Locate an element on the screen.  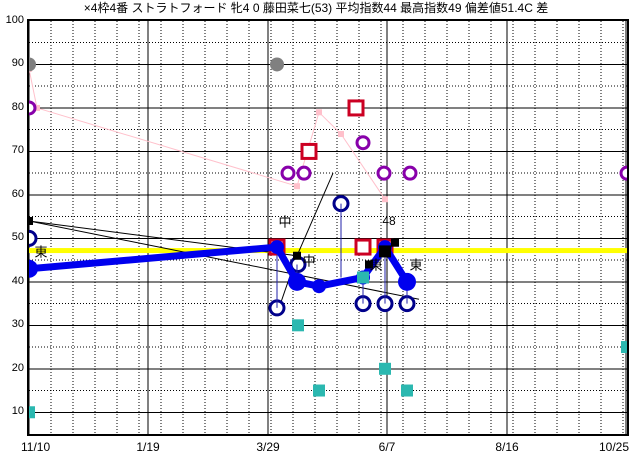
x-axis-tick-1: 1/19 is located at coordinates (148, 447).